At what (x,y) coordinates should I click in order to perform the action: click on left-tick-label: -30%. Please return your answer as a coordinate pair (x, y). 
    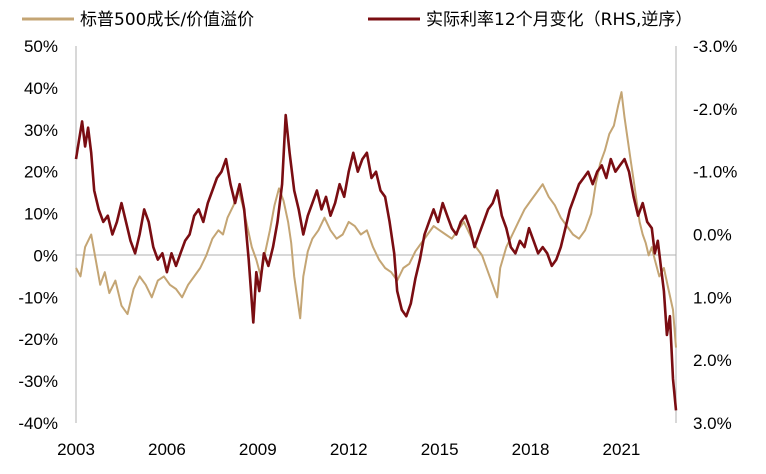
    Looking at the image, I should click on (38, 381).